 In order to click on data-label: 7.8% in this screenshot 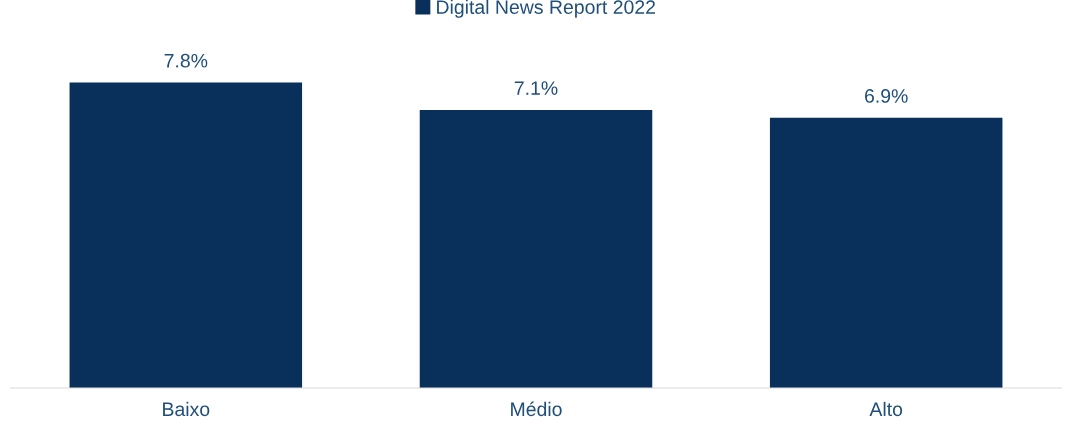, I will do `click(186, 60)`.